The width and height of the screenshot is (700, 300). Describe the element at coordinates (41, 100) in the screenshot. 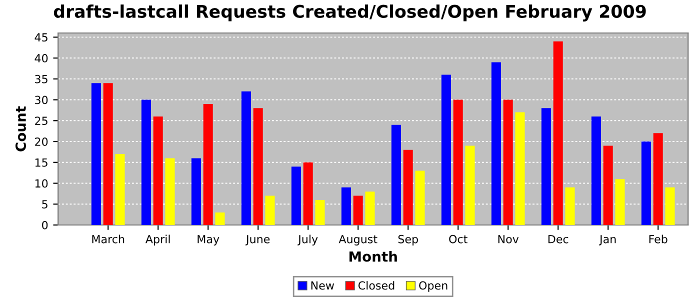

I see `y-tick-label: 30` at that location.